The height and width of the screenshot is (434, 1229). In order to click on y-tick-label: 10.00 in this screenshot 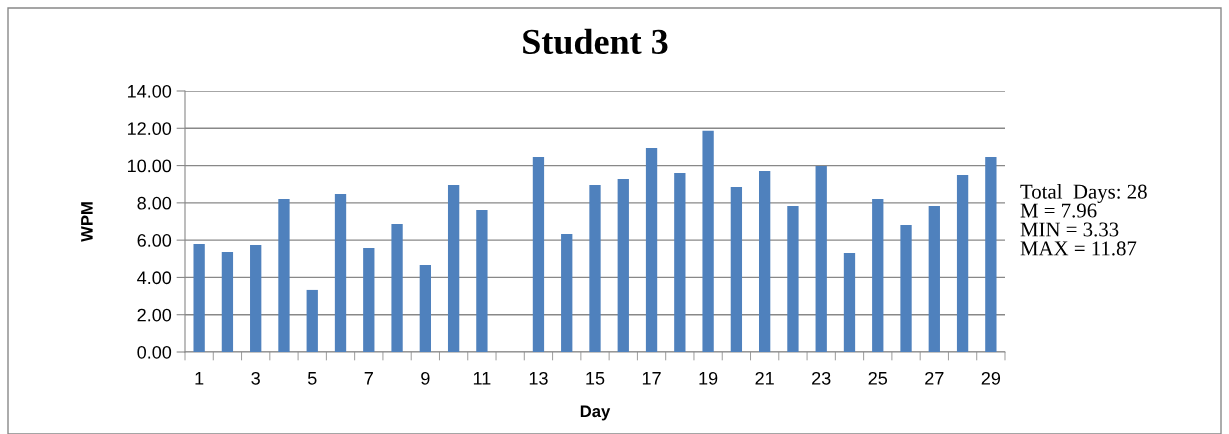, I will do `click(150, 166)`.